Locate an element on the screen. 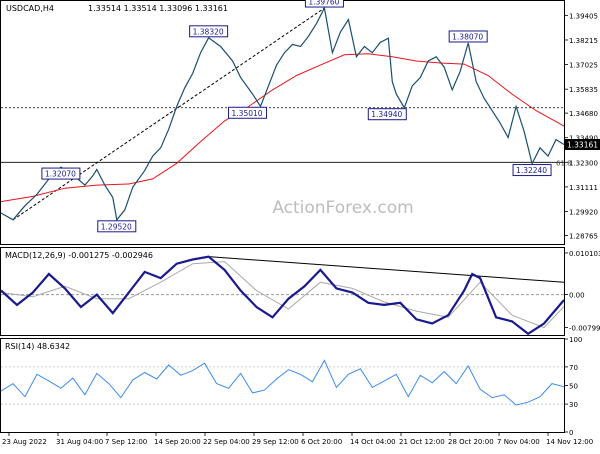 The image size is (600, 454). time-tick-label: 7 Sep 12:00 is located at coordinates (126, 442).